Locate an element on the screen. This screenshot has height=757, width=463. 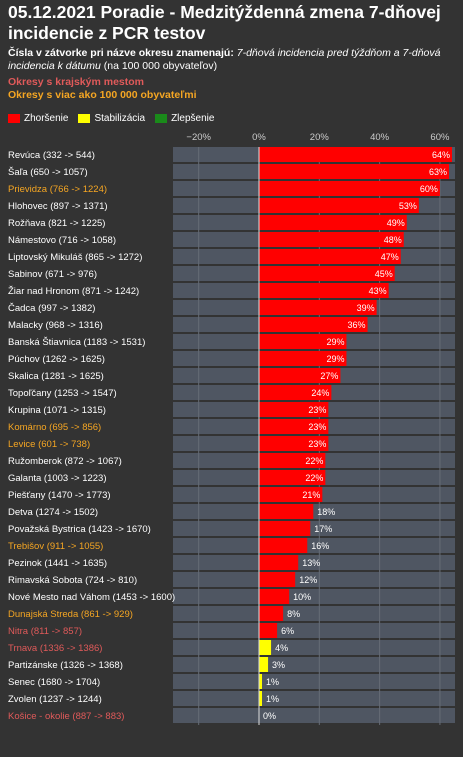
value-label: 64% is located at coordinates (441, 155).